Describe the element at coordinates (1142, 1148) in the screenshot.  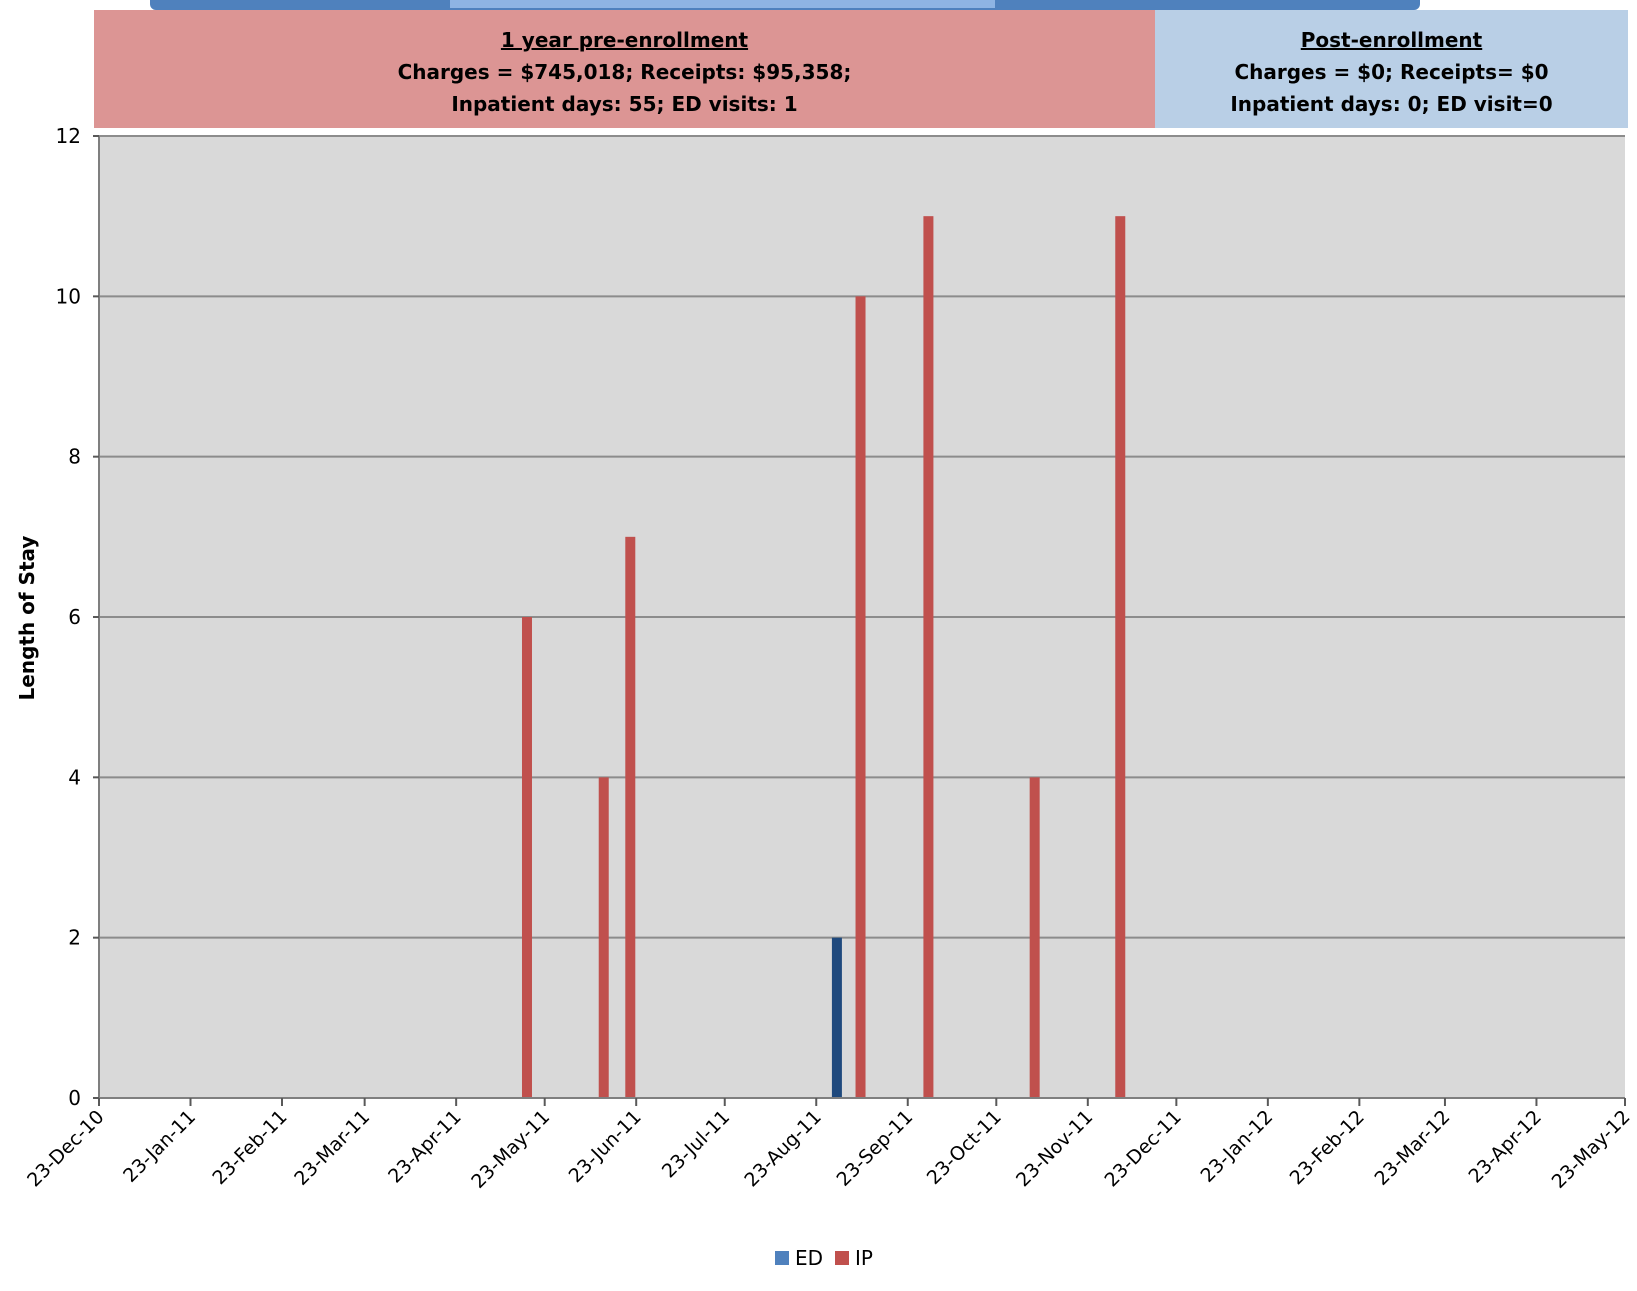
I see `x-tick-label: 23-Dec-11` at that location.